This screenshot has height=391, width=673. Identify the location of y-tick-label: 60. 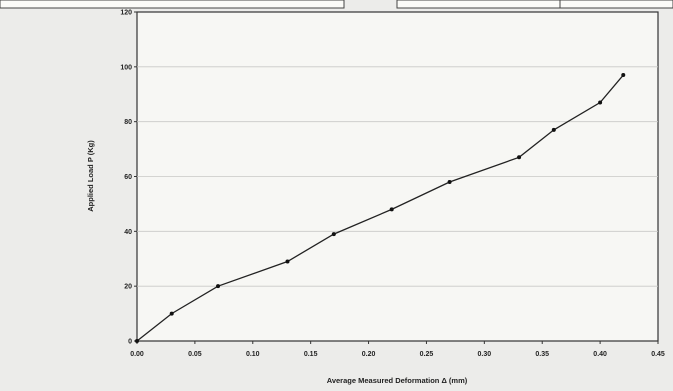
(128, 177).